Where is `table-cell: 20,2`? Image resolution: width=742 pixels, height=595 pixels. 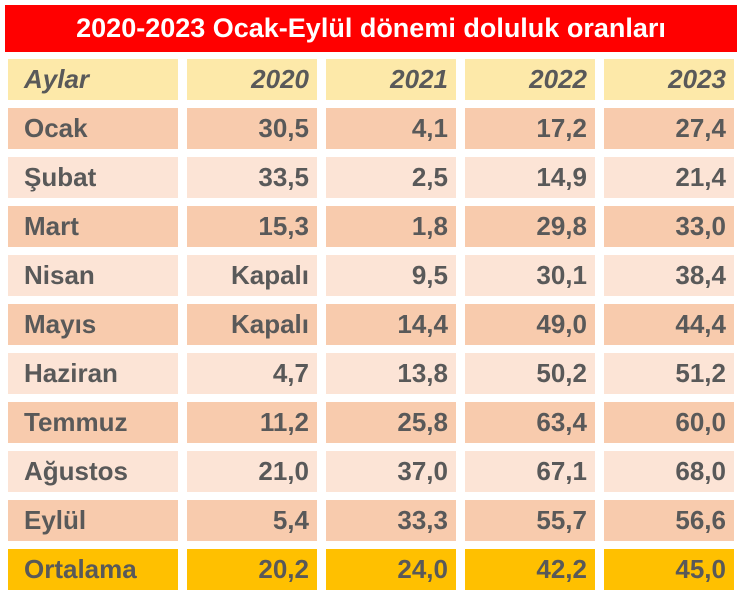 table-cell: 20,2 is located at coordinates (252, 569).